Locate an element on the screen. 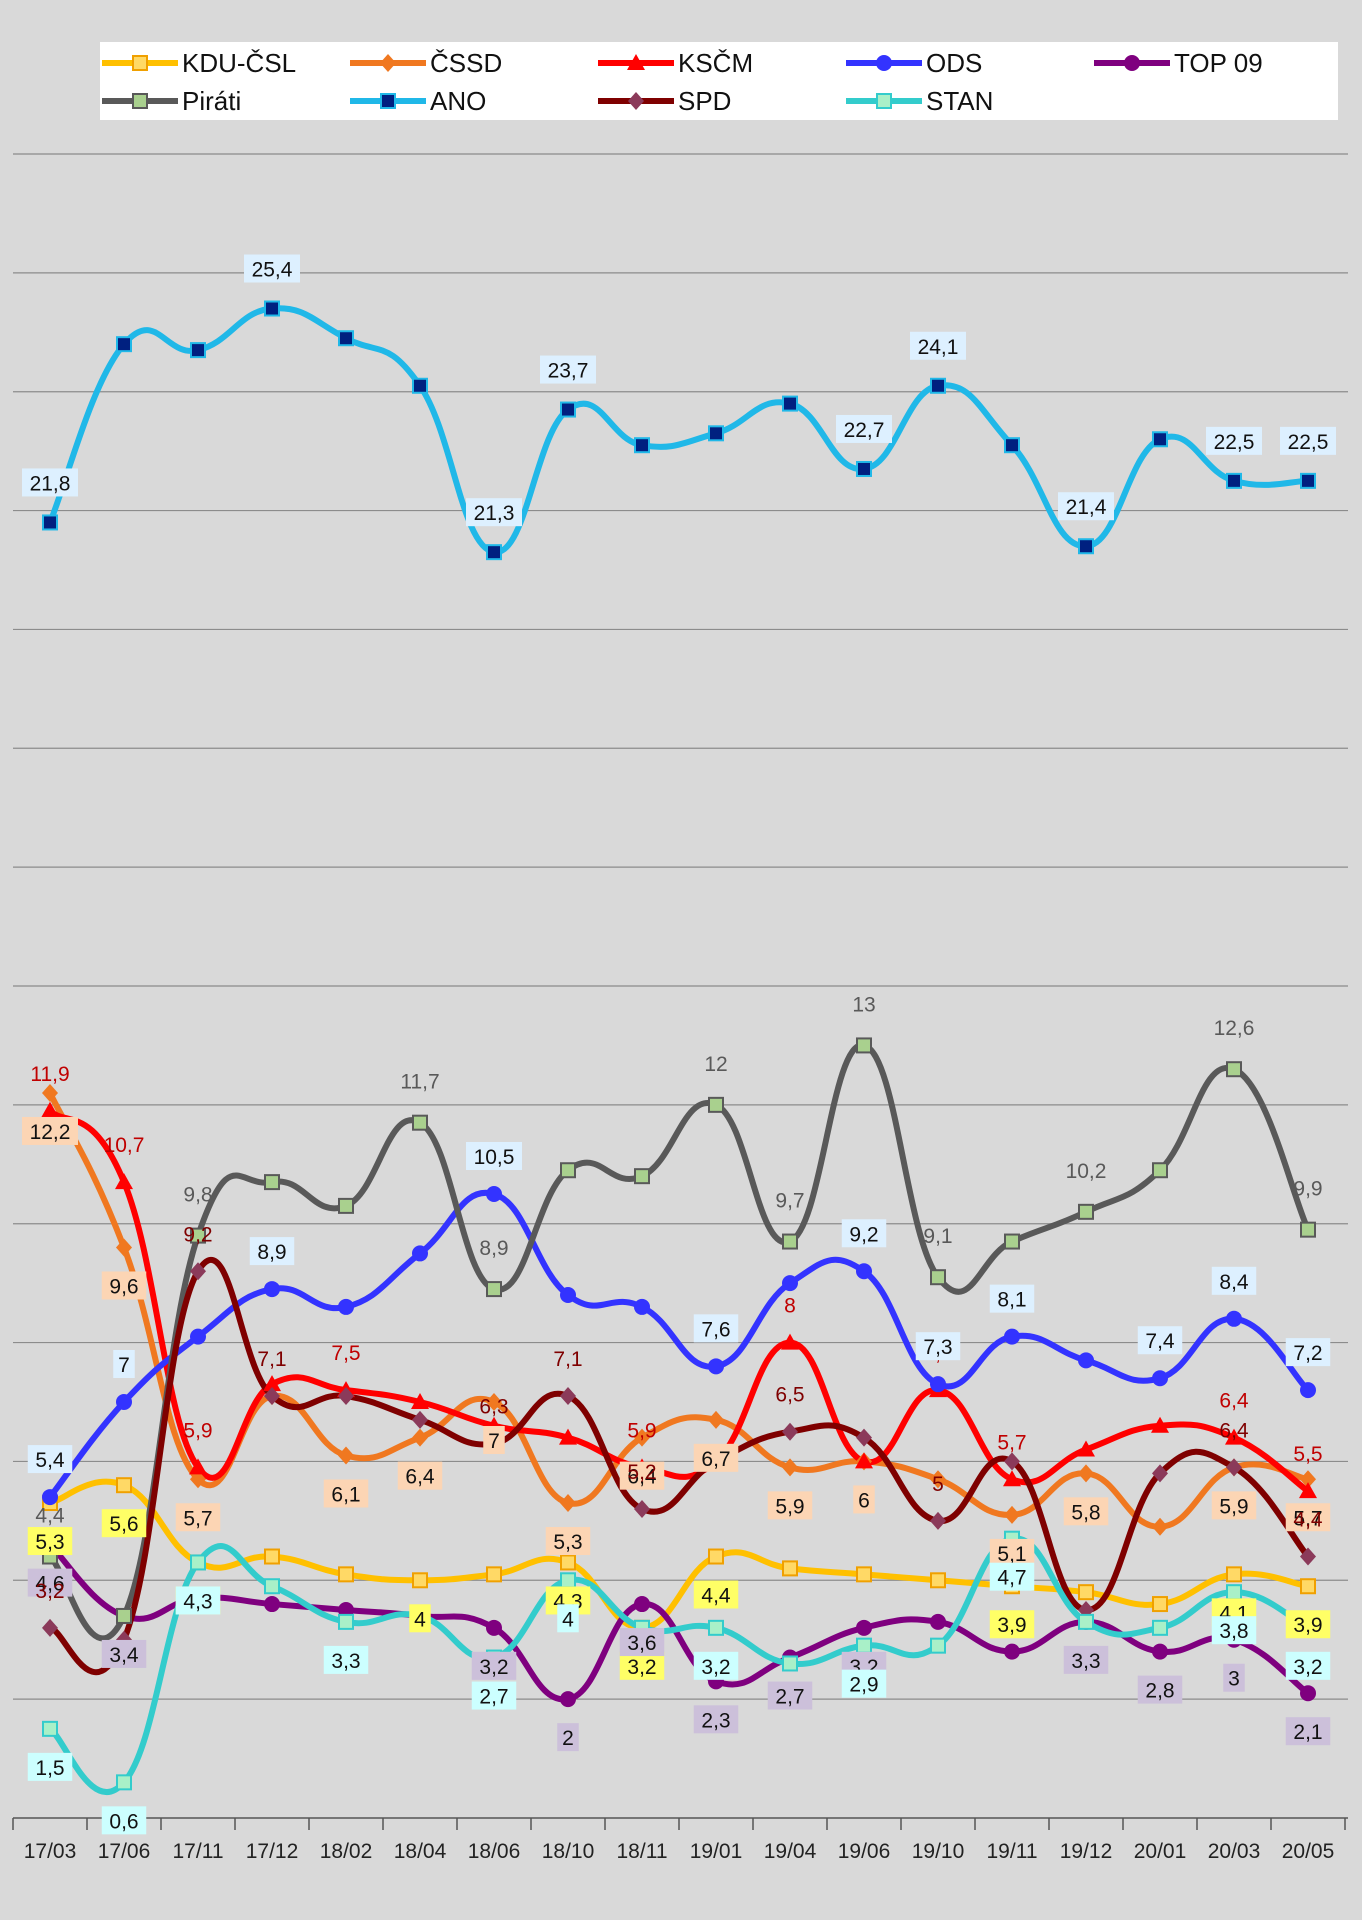 This screenshot has width=1362, height=1920. legend-label-ks-m: KSČM is located at coordinates (715, 63).